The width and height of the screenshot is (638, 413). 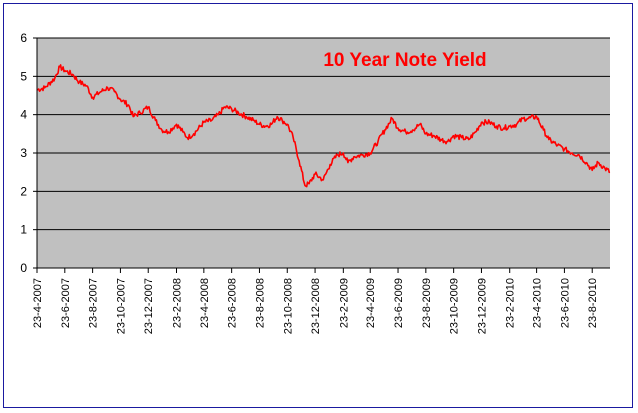 What do you see at coordinates (316, 306) in the screenshot?
I see `x-tick-label: 23-12-2008` at bounding box center [316, 306].